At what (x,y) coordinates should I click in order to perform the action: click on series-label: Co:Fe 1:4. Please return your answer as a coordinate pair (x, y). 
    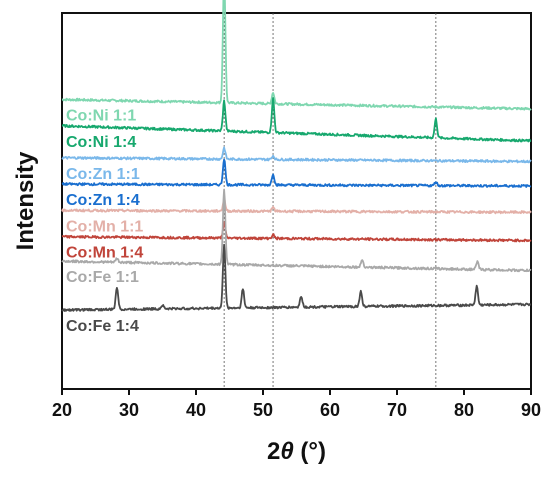
    Looking at the image, I should click on (102, 326).